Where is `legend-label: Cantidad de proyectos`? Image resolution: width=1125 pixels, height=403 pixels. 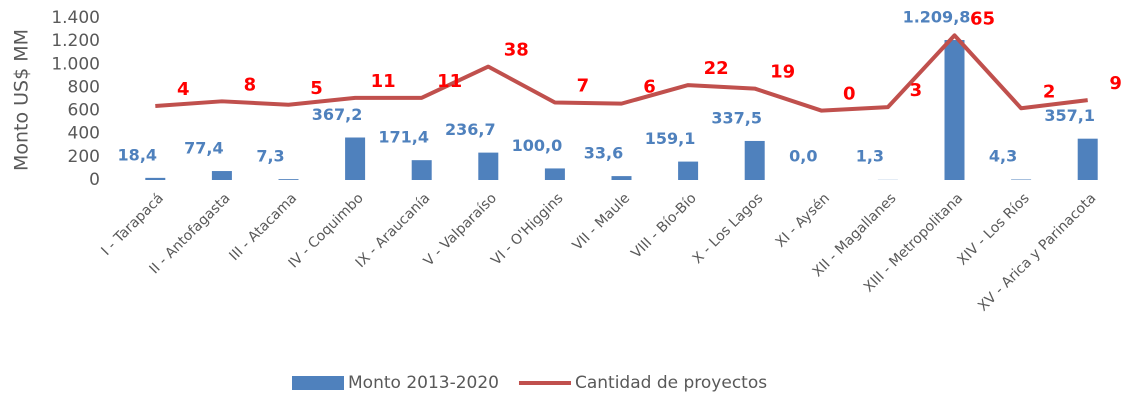
legend-label: Cantidad de proyectos is located at coordinates (671, 383).